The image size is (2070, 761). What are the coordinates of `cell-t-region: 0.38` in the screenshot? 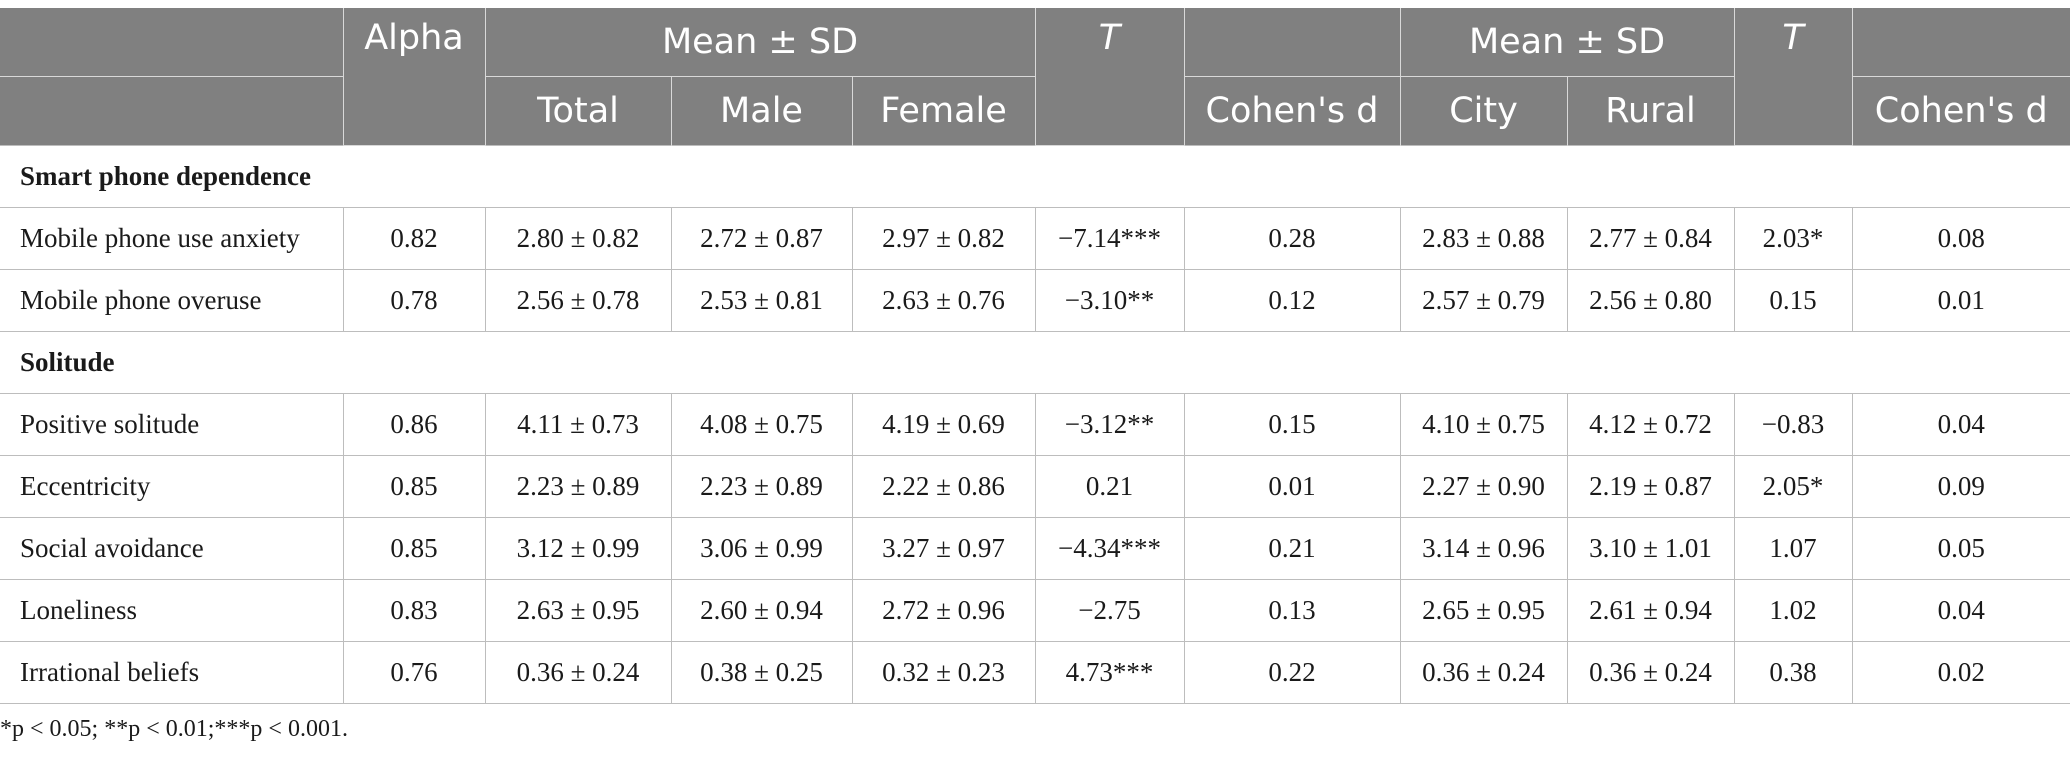 It's located at (1793, 672).